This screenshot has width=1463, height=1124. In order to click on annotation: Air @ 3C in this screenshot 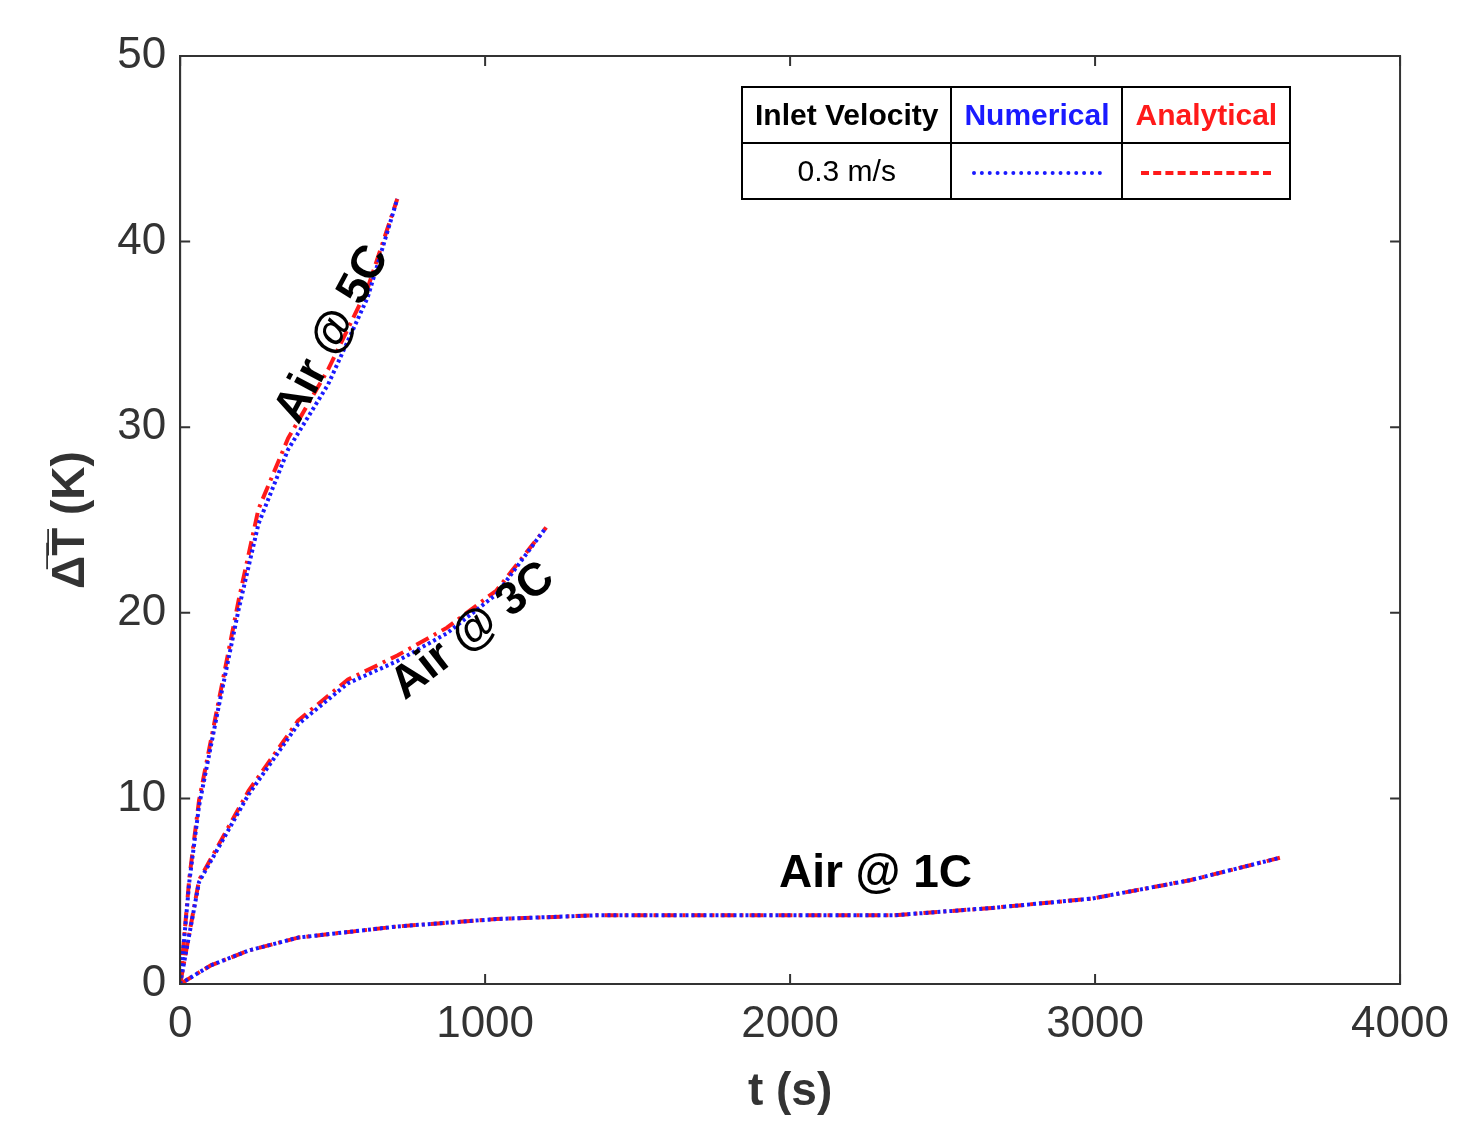, I will do `click(470, 628)`.